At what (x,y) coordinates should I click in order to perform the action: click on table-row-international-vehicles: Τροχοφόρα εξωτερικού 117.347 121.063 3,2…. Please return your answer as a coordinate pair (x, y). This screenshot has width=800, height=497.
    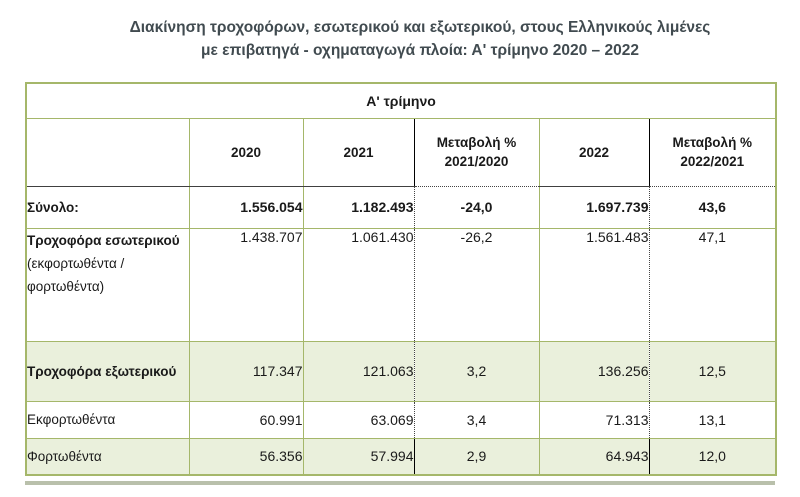
    Looking at the image, I should click on (401, 371).